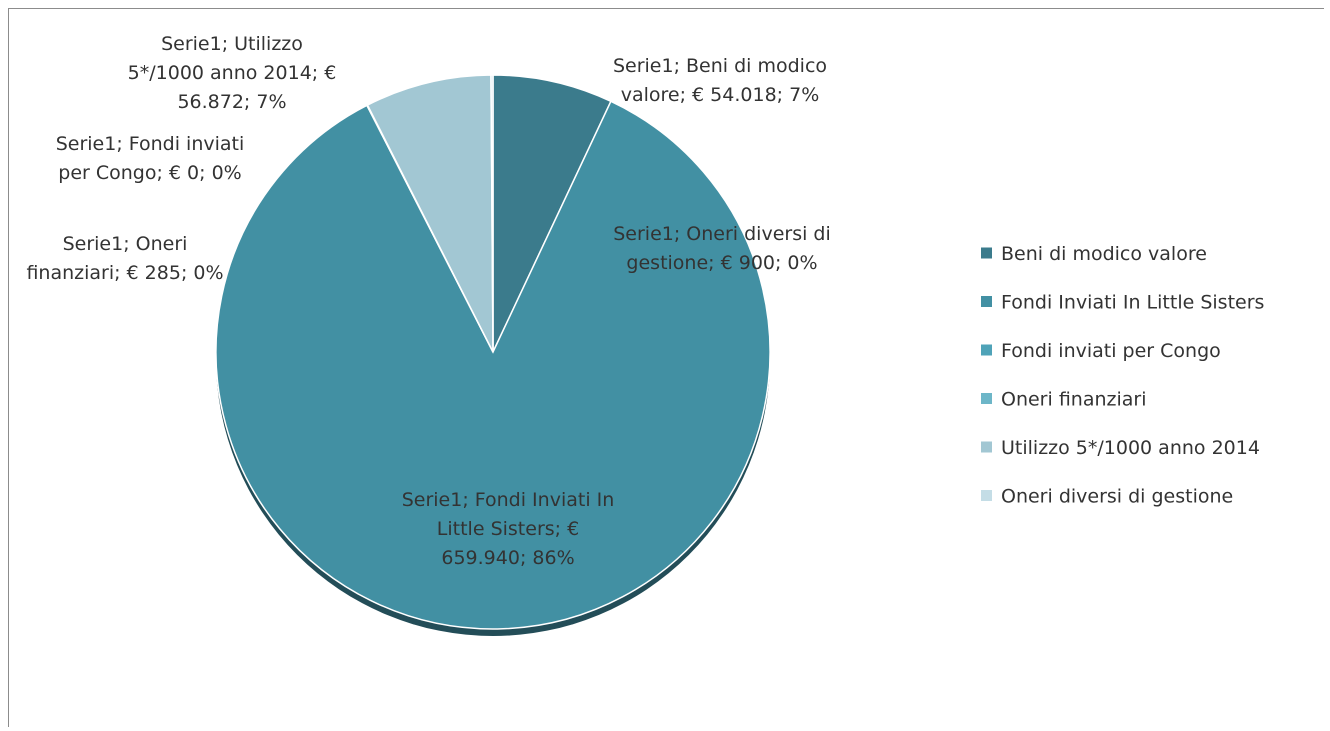  I want to click on data-label-fondi-inviati-per-congo: Serie1; Fondi inviati per Congo; € 0; 0%, so click(150, 158).